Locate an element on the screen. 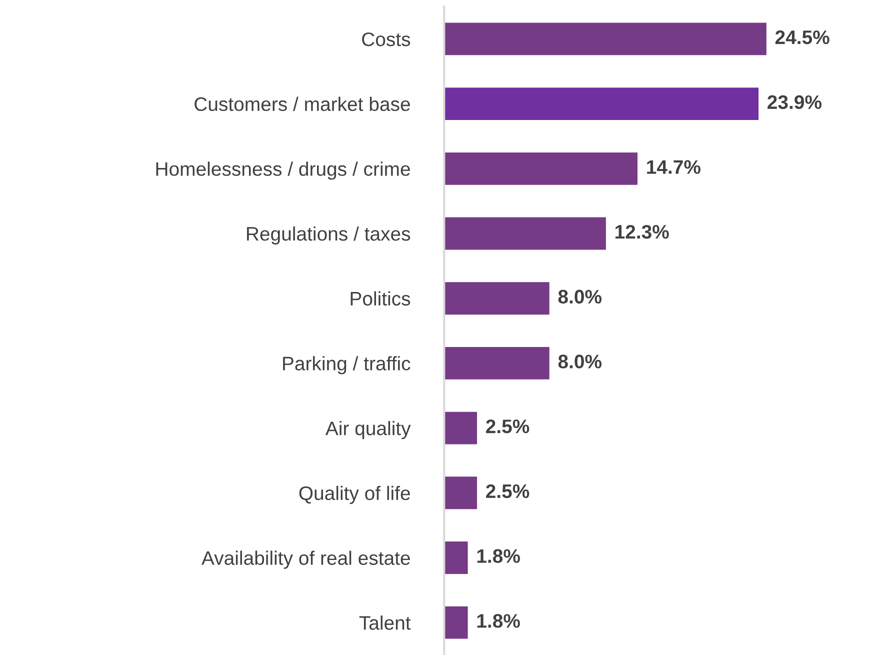 The width and height of the screenshot is (876, 655). y-tick-label: Talent is located at coordinates (385, 623).